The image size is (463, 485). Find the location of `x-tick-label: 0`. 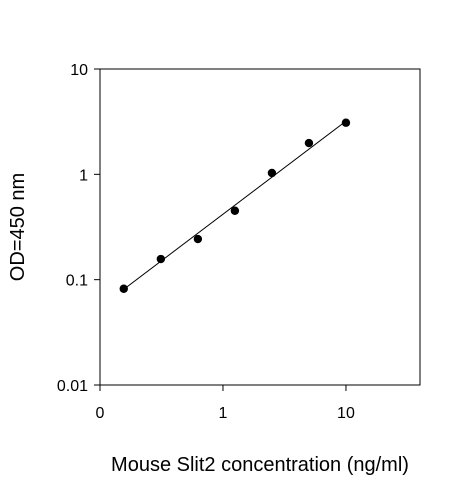

x-tick-label: 0 is located at coordinates (100, 413).